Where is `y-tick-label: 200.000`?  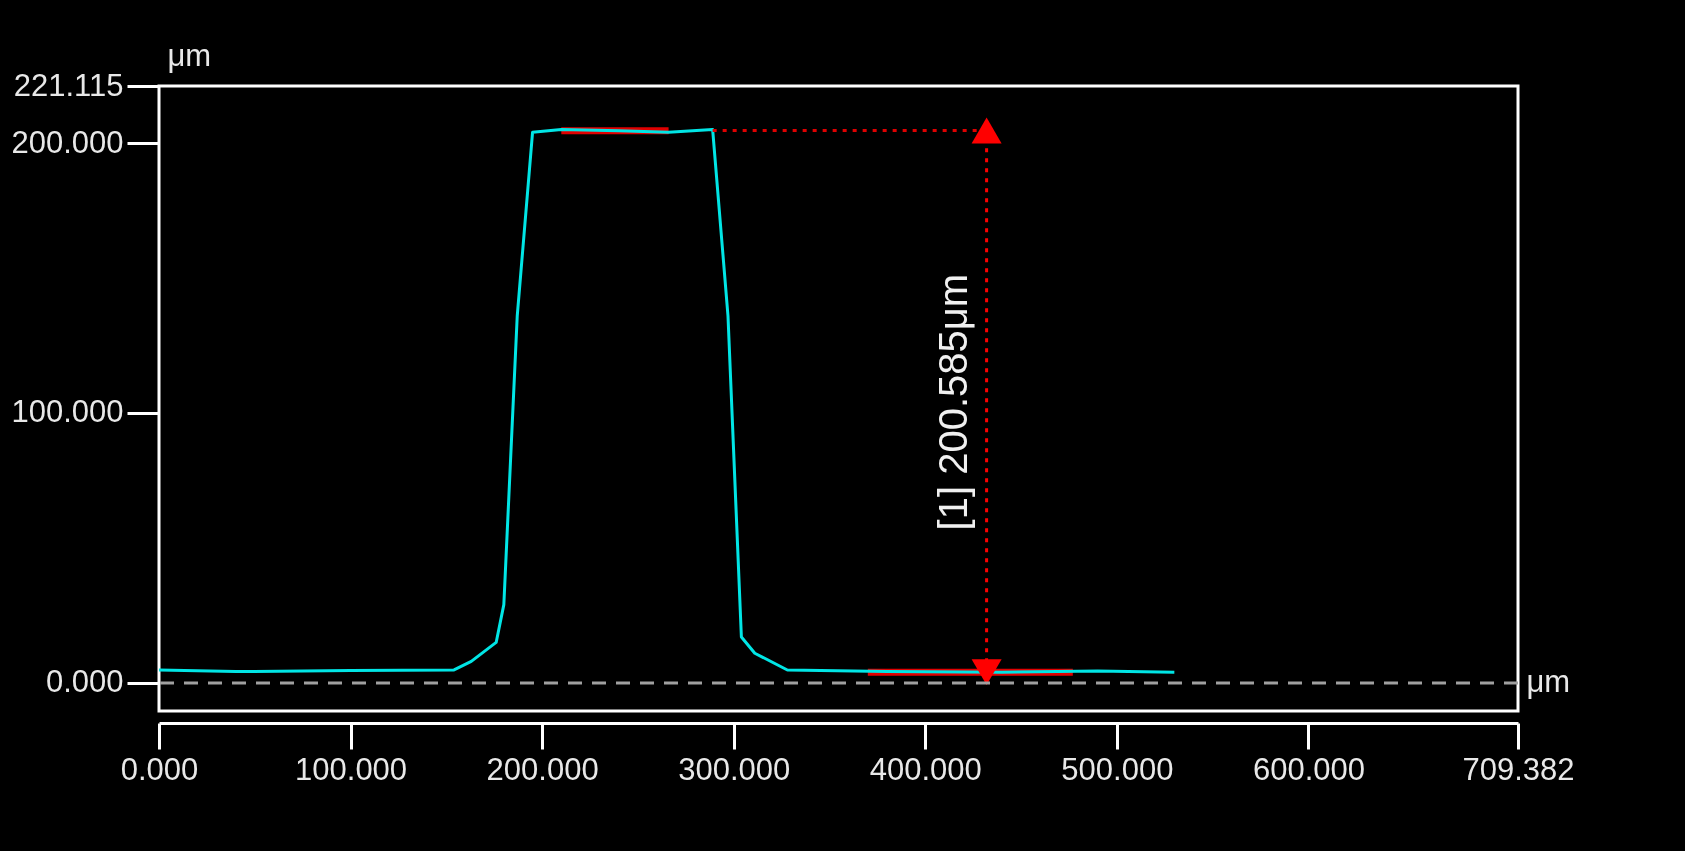
y-tick-label: 200.000 is located at coordinates (67, 142).